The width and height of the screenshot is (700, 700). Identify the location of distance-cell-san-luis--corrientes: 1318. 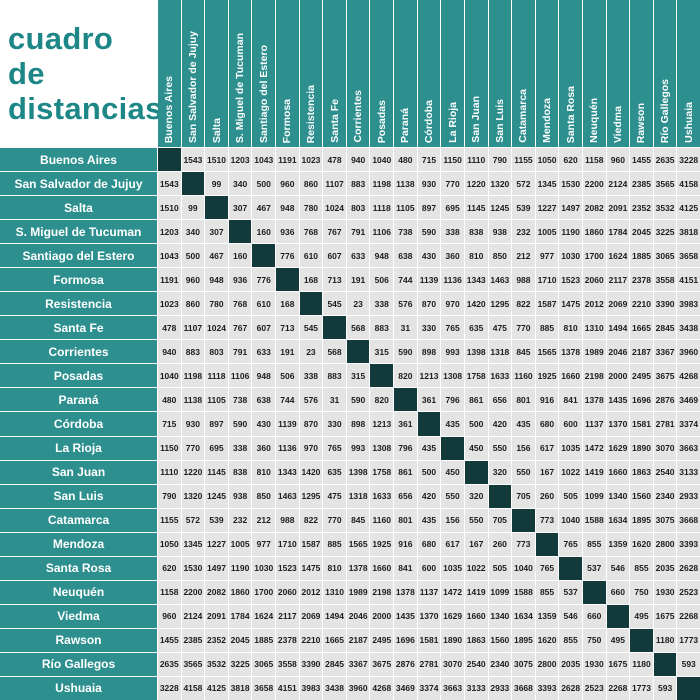
(358, 496).